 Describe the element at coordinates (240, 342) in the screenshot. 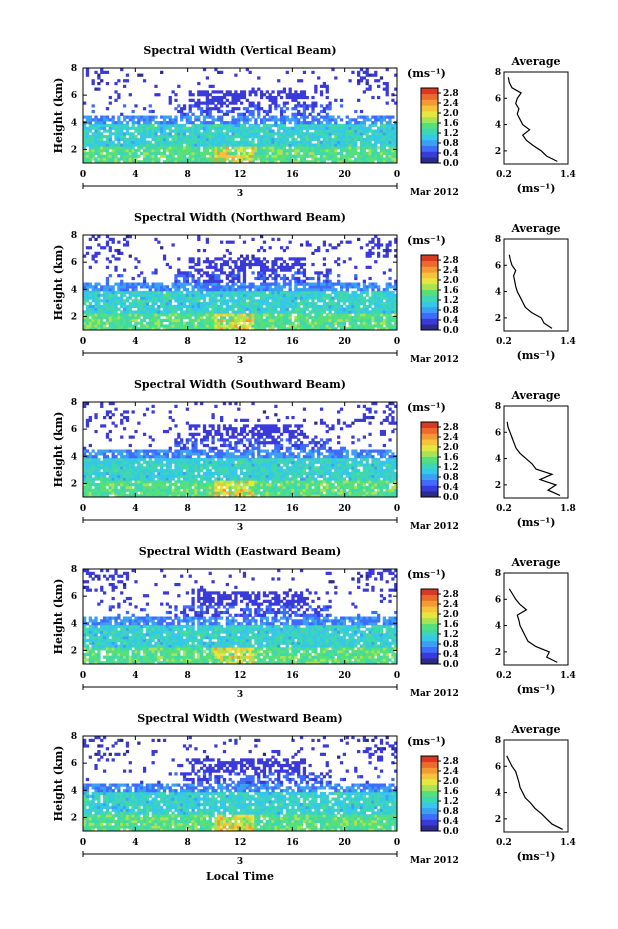

I see `x-tick-label: 12` at that location.